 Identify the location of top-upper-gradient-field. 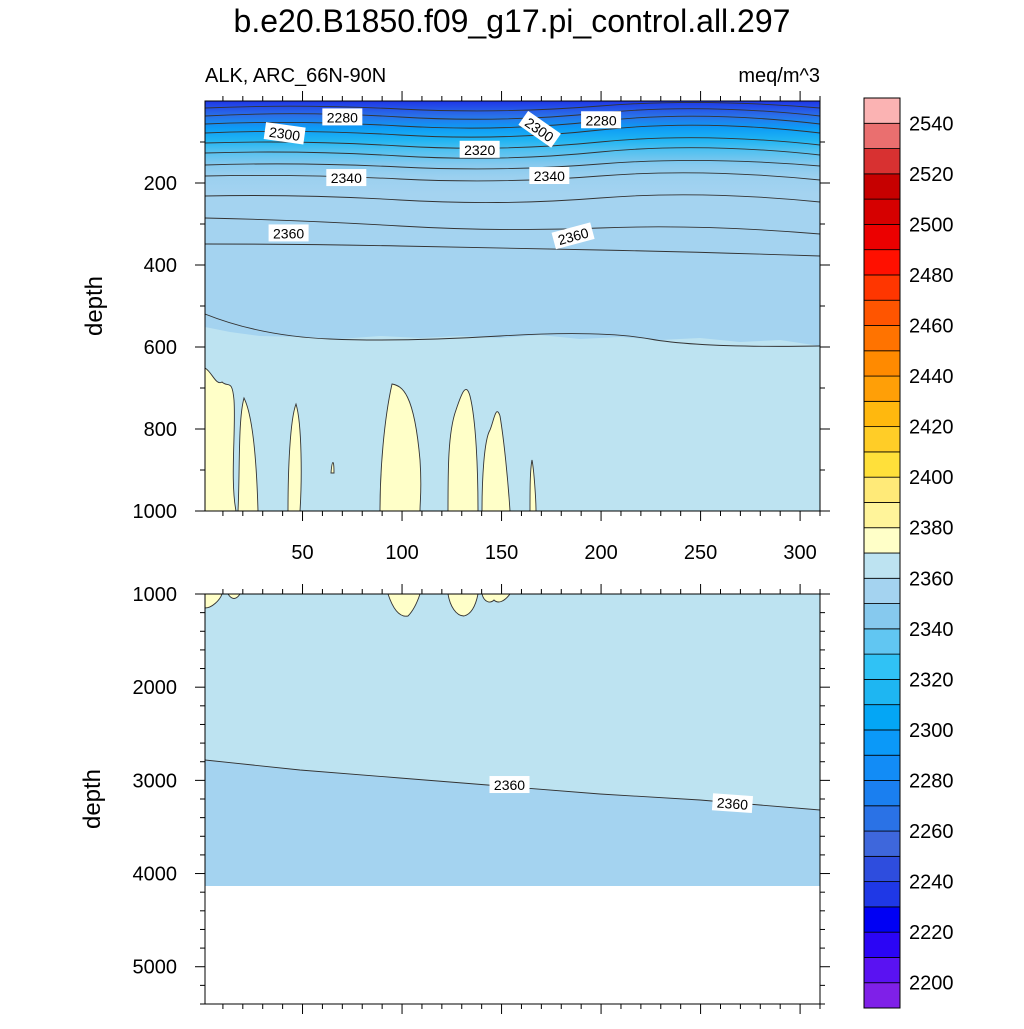
(512, 223).